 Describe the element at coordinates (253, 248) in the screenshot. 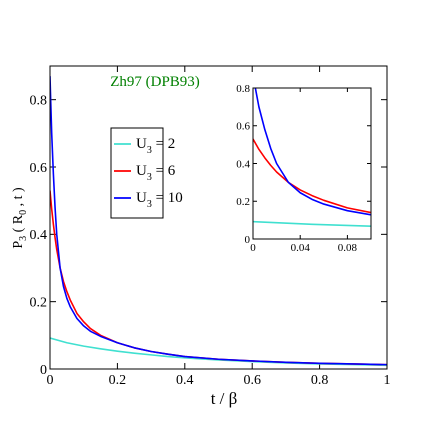

I see `inset-x-tick-label: 0` at that location.